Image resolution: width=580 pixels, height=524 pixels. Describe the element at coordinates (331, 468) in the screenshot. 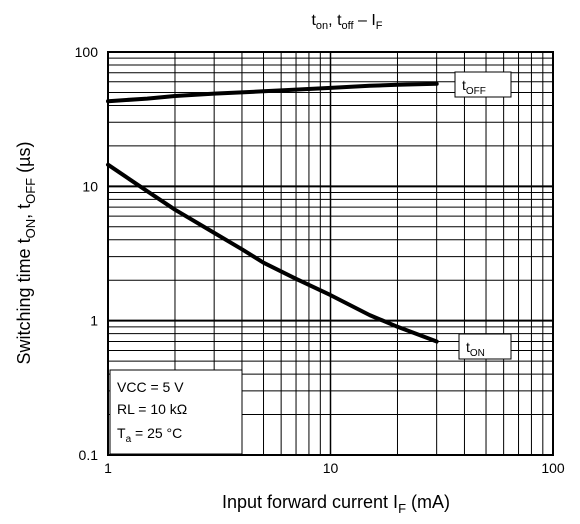

I see `x-tick-label: 10` at that location.